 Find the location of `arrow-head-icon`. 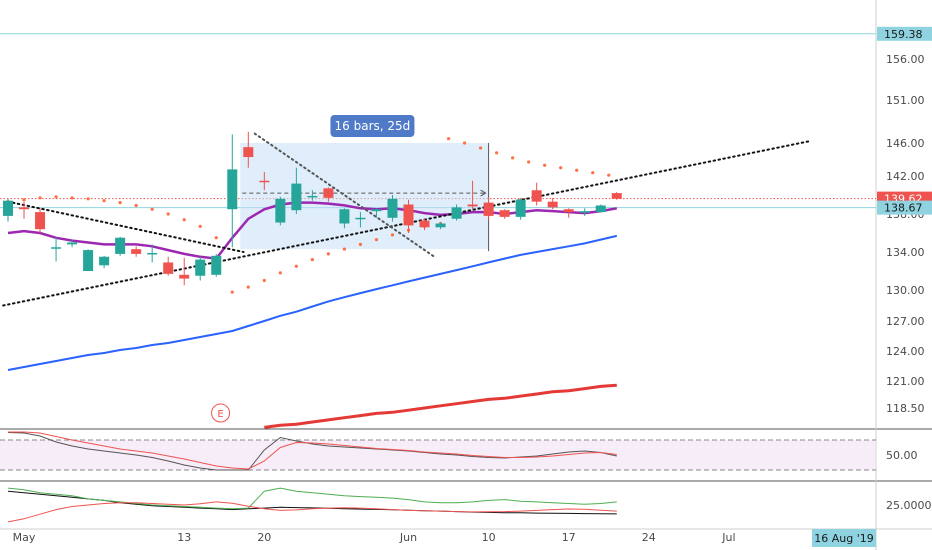

arrow-head-icon is located at coordinates (483, 193).